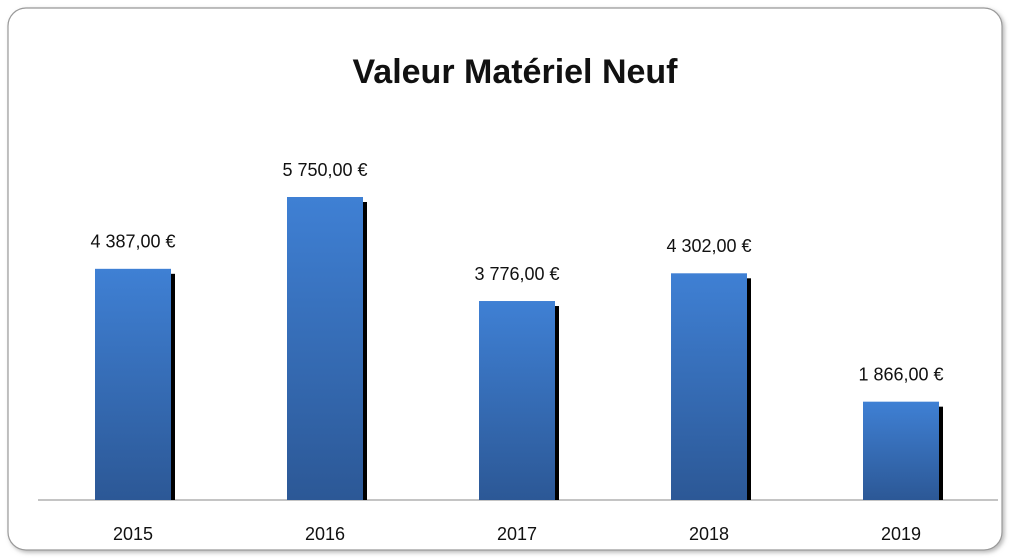 The width and height of the screenshot is (1012, 560). What do you see at coordinates (516, 274) in the screenshot?
I see `value-label: 3 776,00 €` at bounding box center [516, 274].